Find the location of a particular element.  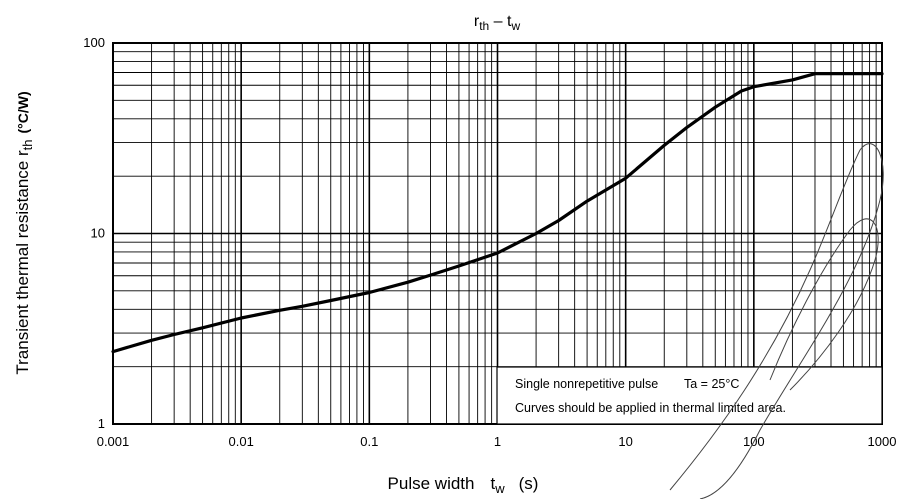

x-tick-label: 0.01 is located at coordinates (241, 441).